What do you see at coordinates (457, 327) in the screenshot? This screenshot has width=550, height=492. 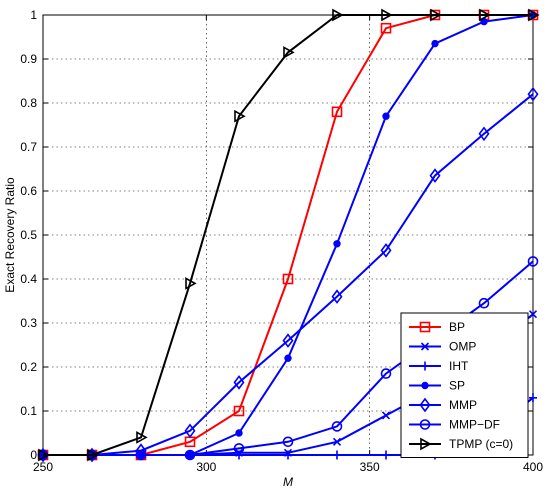 I see `legend-label-bp: BP` at bounding box center [457, 327].